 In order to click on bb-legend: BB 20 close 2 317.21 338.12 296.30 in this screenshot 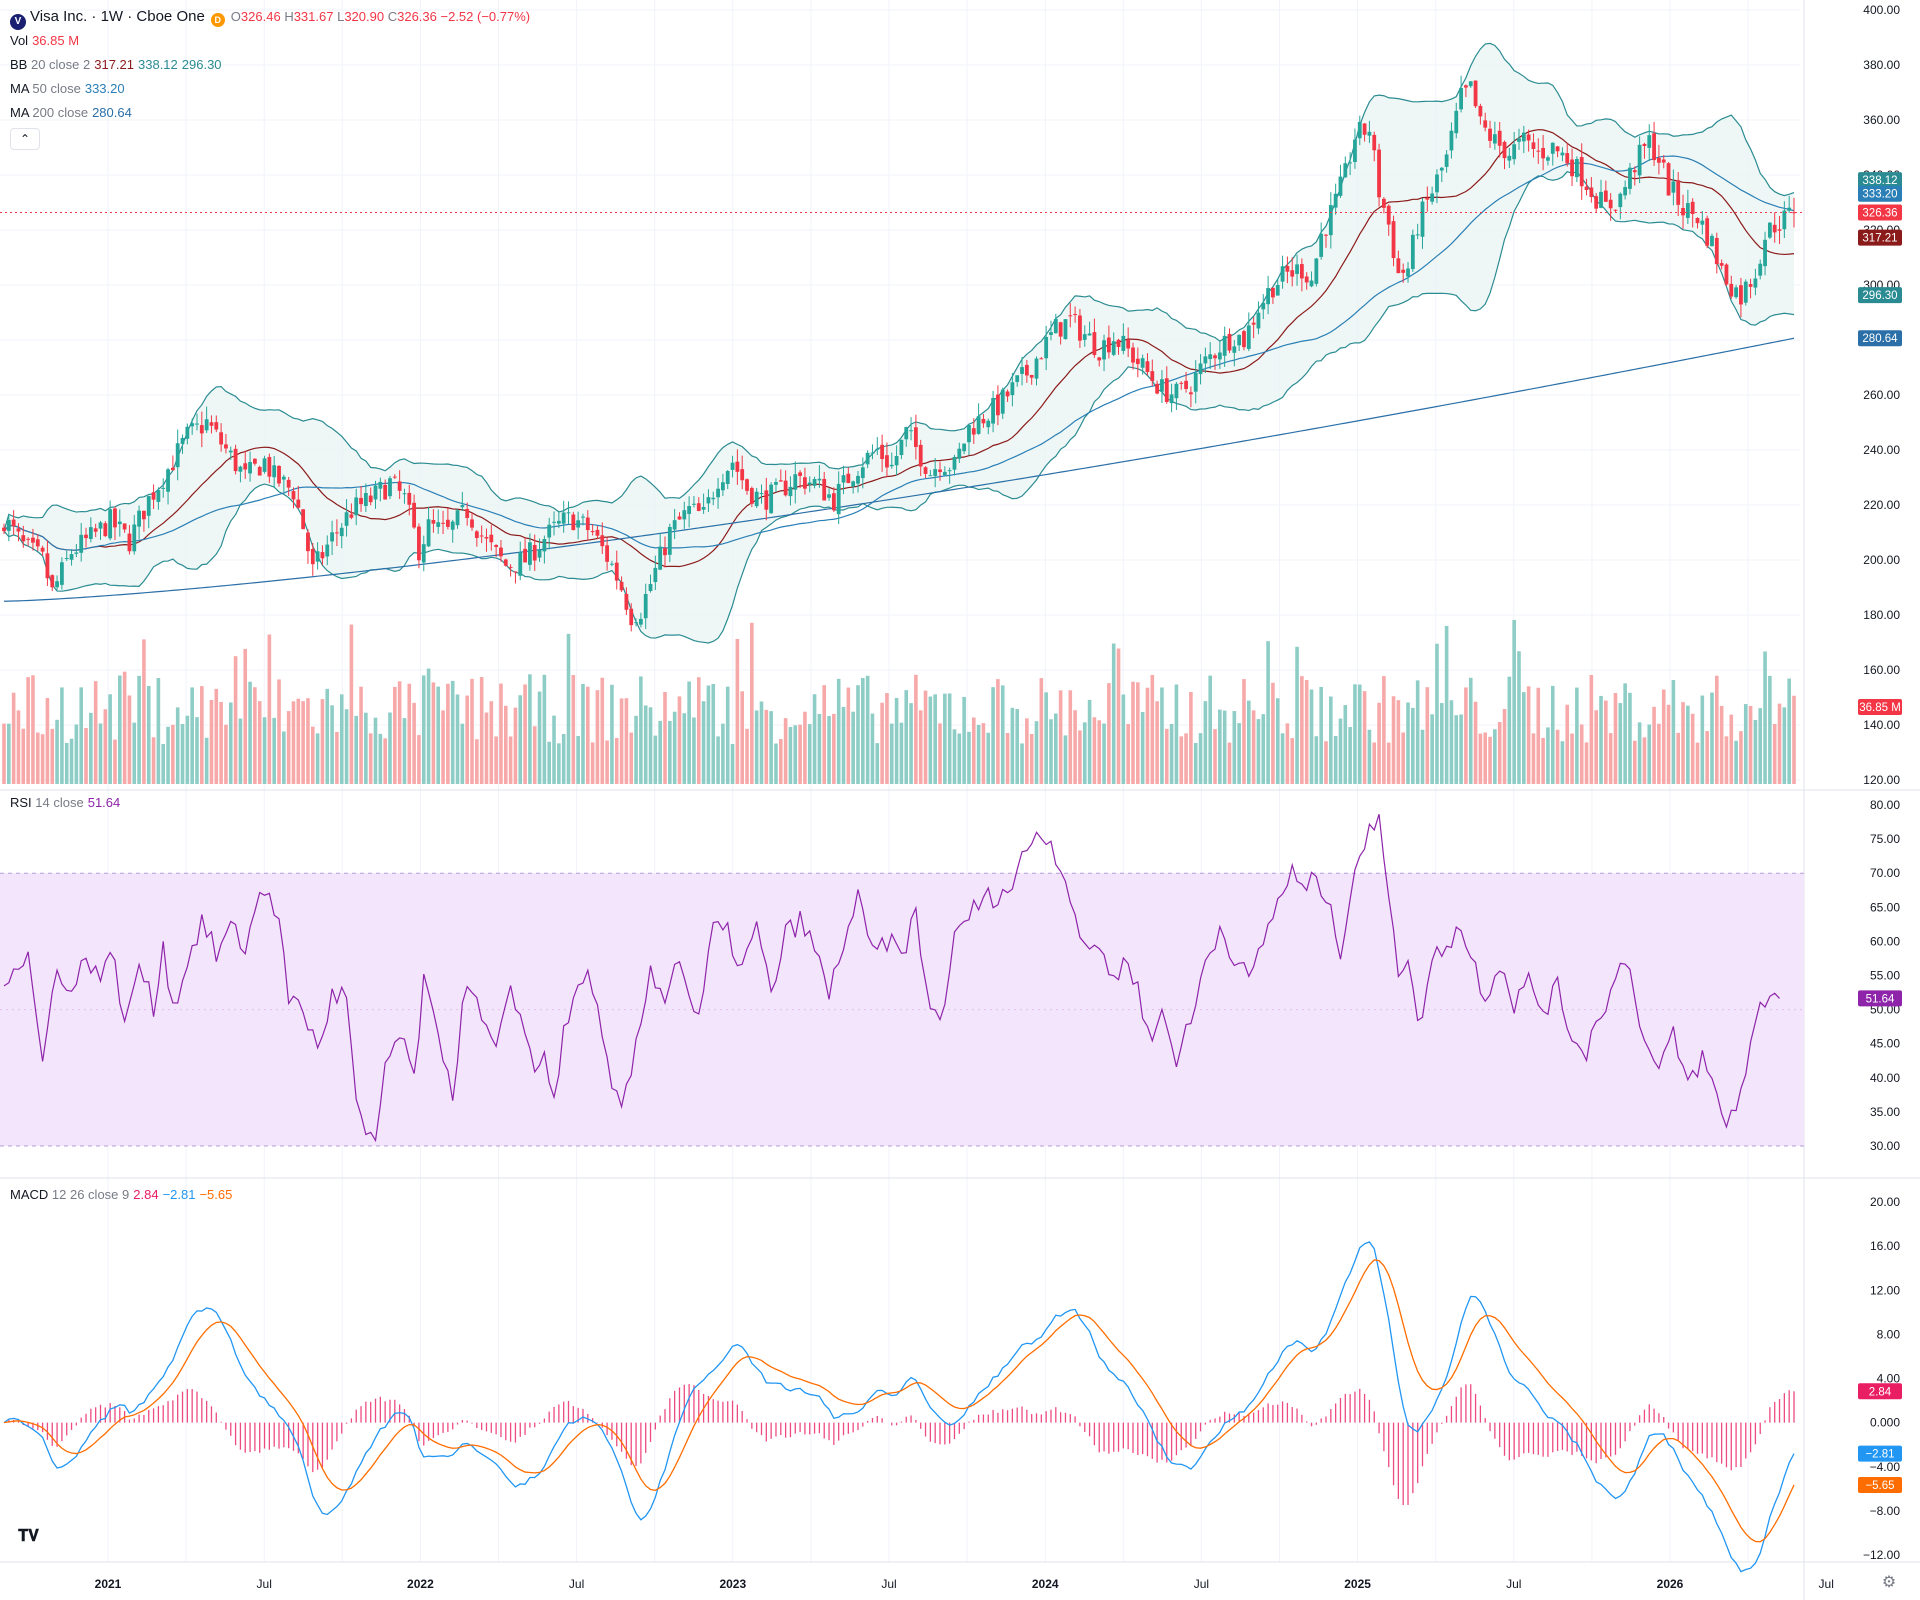, I will do `click(116, 65)`.